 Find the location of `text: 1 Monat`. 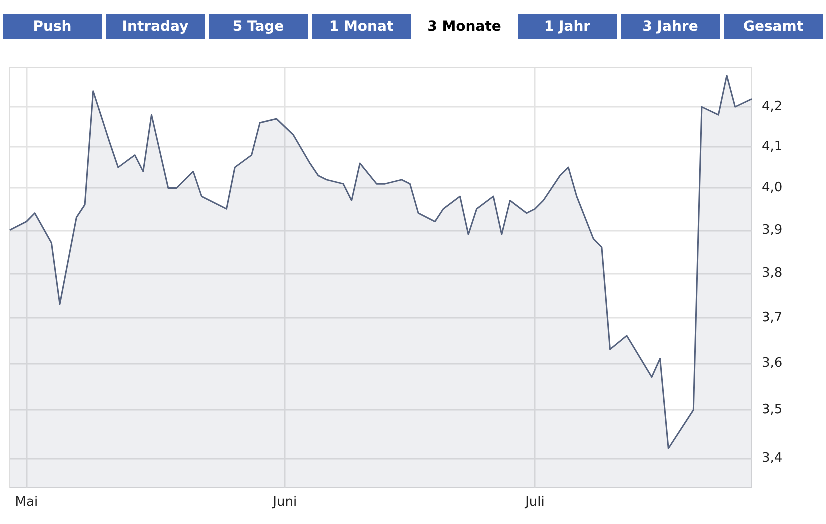

text: 1 Monat is located at coordinates (361, 26).